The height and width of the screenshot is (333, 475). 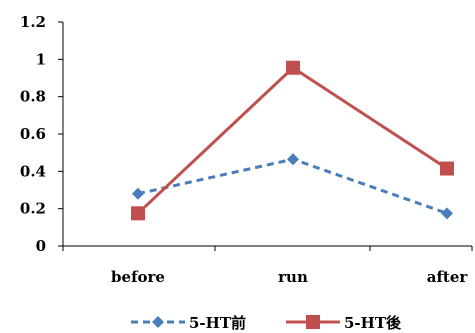 I want to click on legend-item: 5-HT前, so click(x=188, y=323).